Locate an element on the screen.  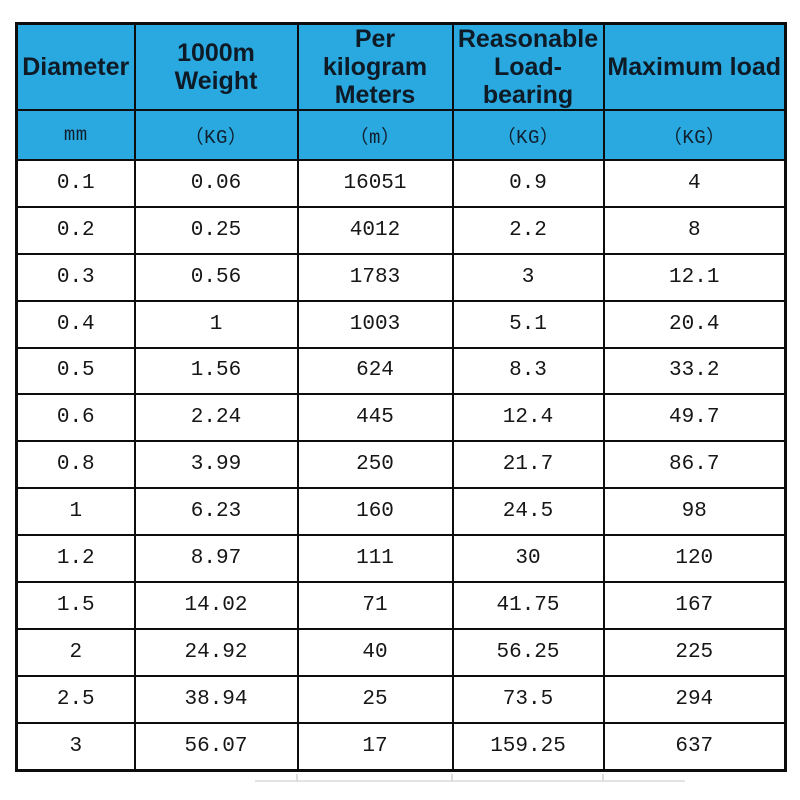
cell: 40 is located at coordinates (375, 652).